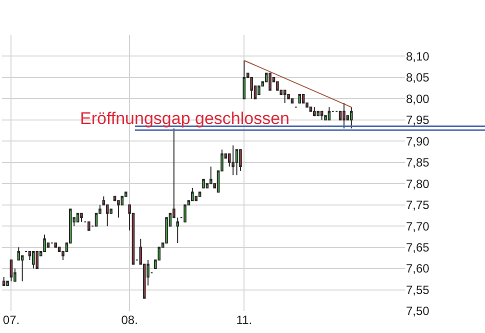 Image resolution: width=485 pixels, height=333 pixels. What do you see at coordinates (418, 205) in the screenshot?
I see `y-tick-label: 7,75` at bounding box center [418, 205].